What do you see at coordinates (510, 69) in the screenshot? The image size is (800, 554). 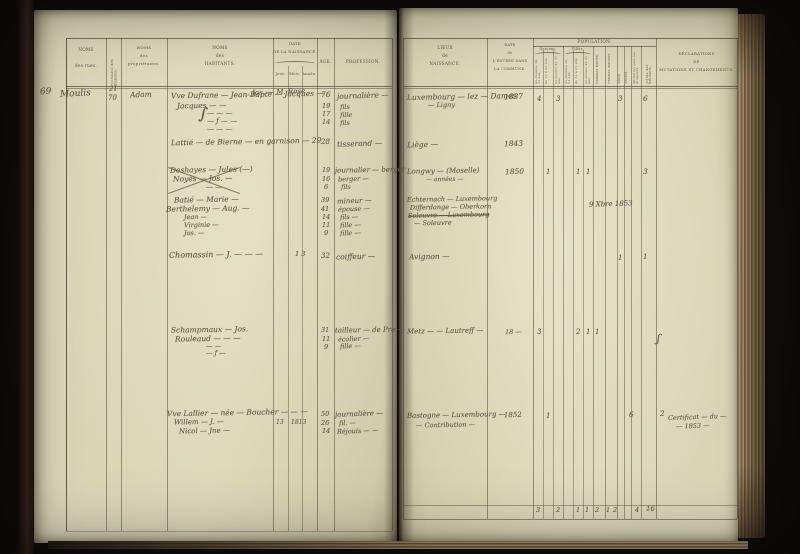 I see `header-entry-date: LA COMMUNE.` at bounding box center [510, 69].